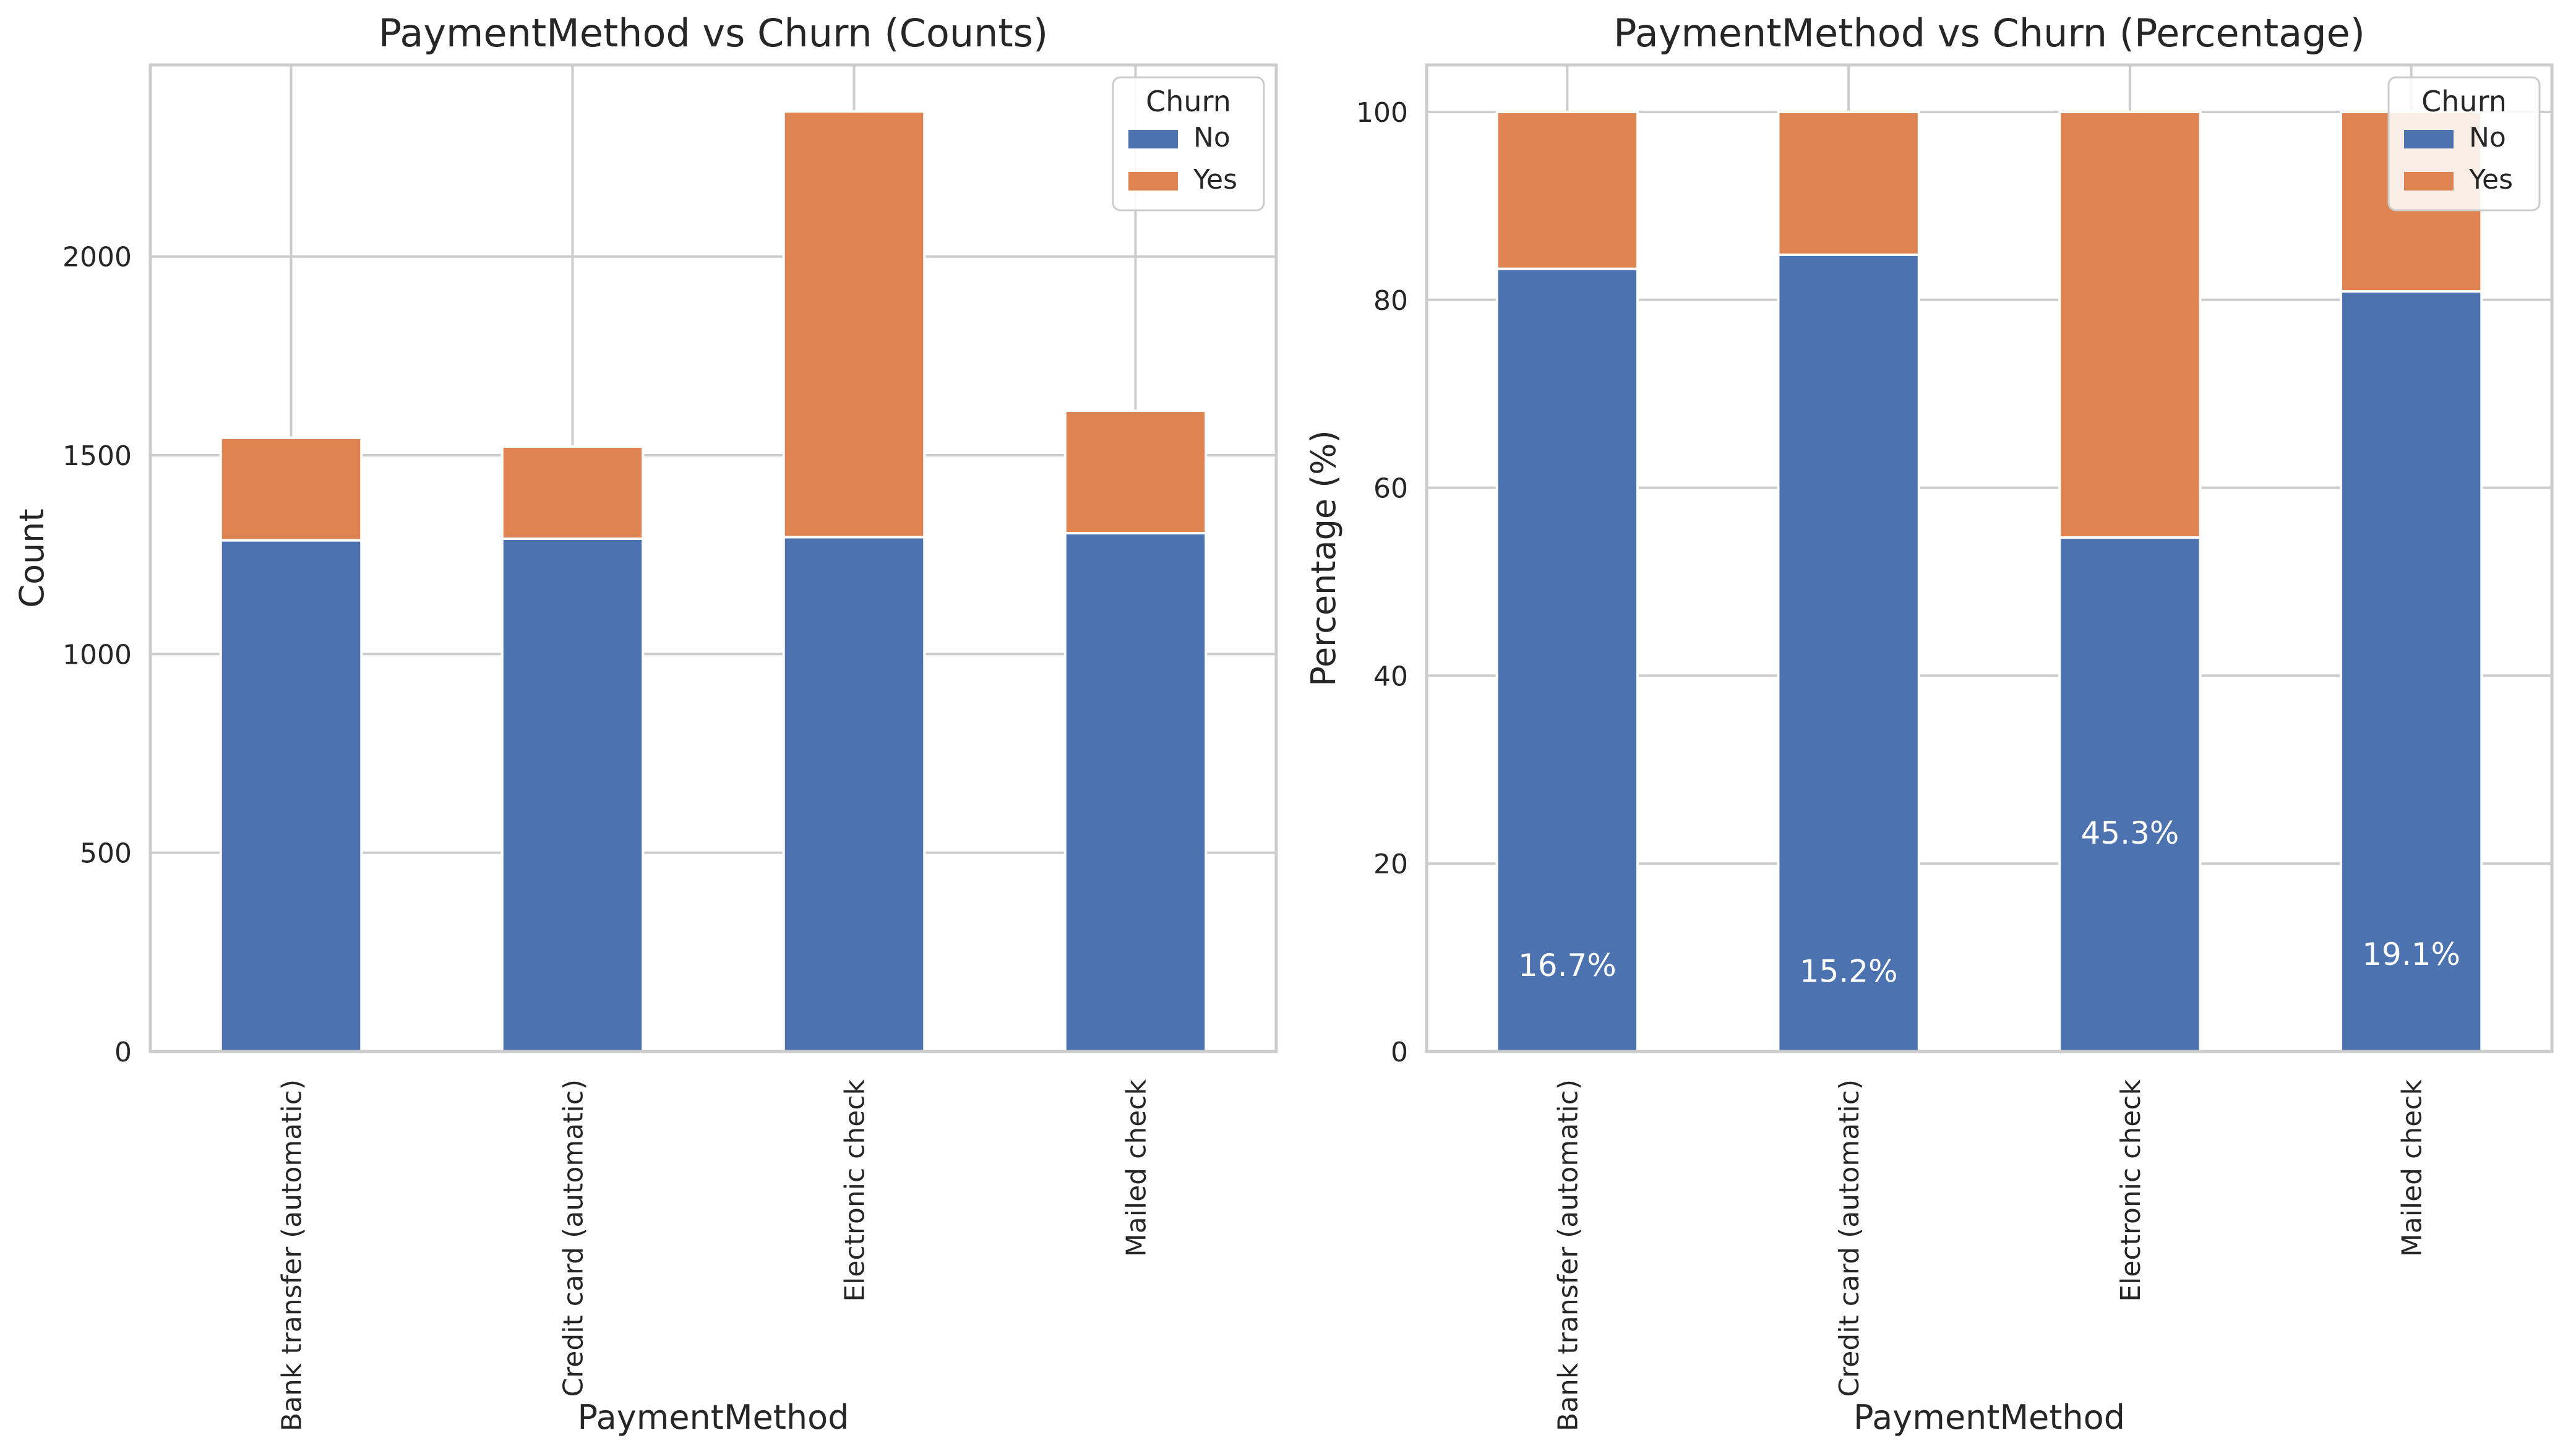 The height and width of the screenshot is (1456, 2568). I want to click on y-axis-label: Count, so click(32, 557).